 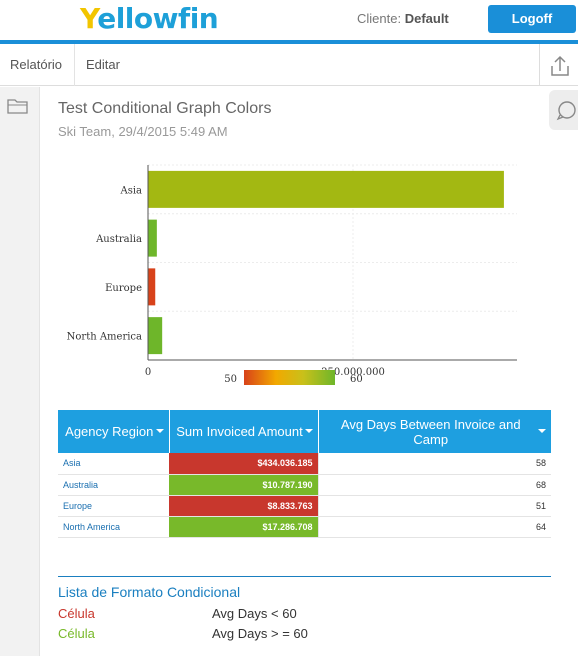 I want to click on client-indicator: Cliente: Default, so click(x=403, y=18).